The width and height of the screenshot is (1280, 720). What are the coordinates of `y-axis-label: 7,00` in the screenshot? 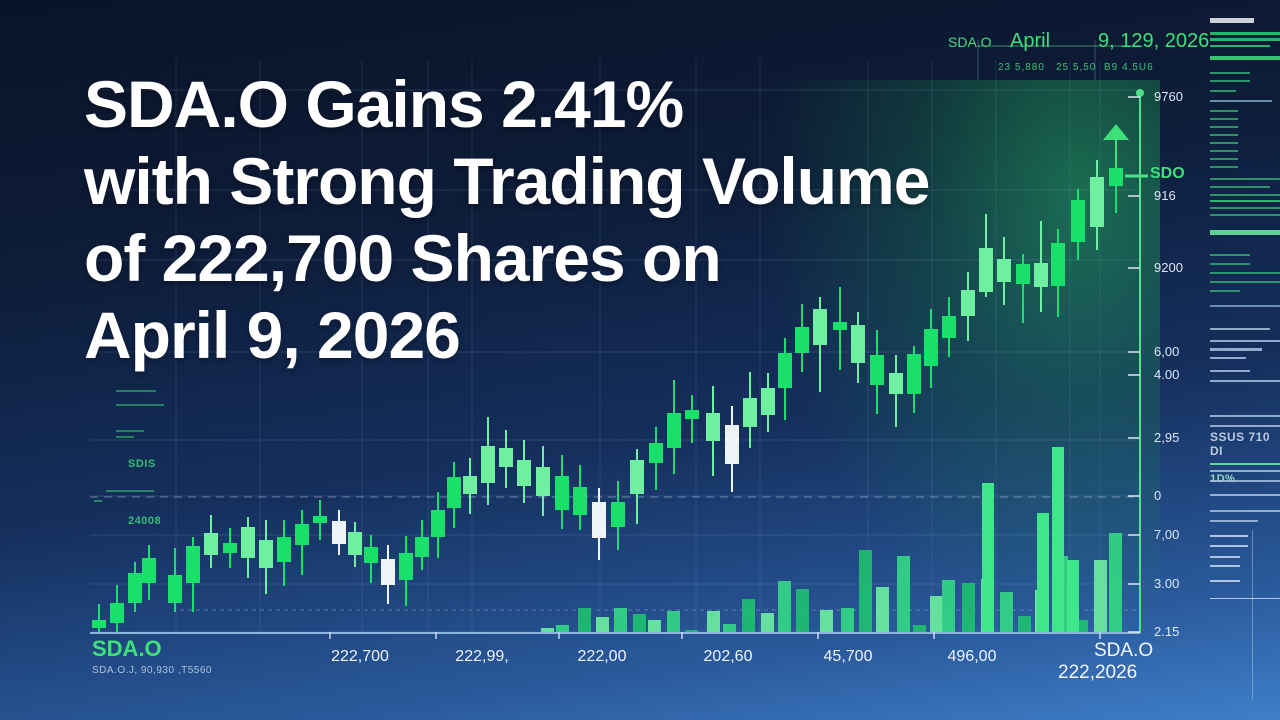 It's located at (1167, 534).